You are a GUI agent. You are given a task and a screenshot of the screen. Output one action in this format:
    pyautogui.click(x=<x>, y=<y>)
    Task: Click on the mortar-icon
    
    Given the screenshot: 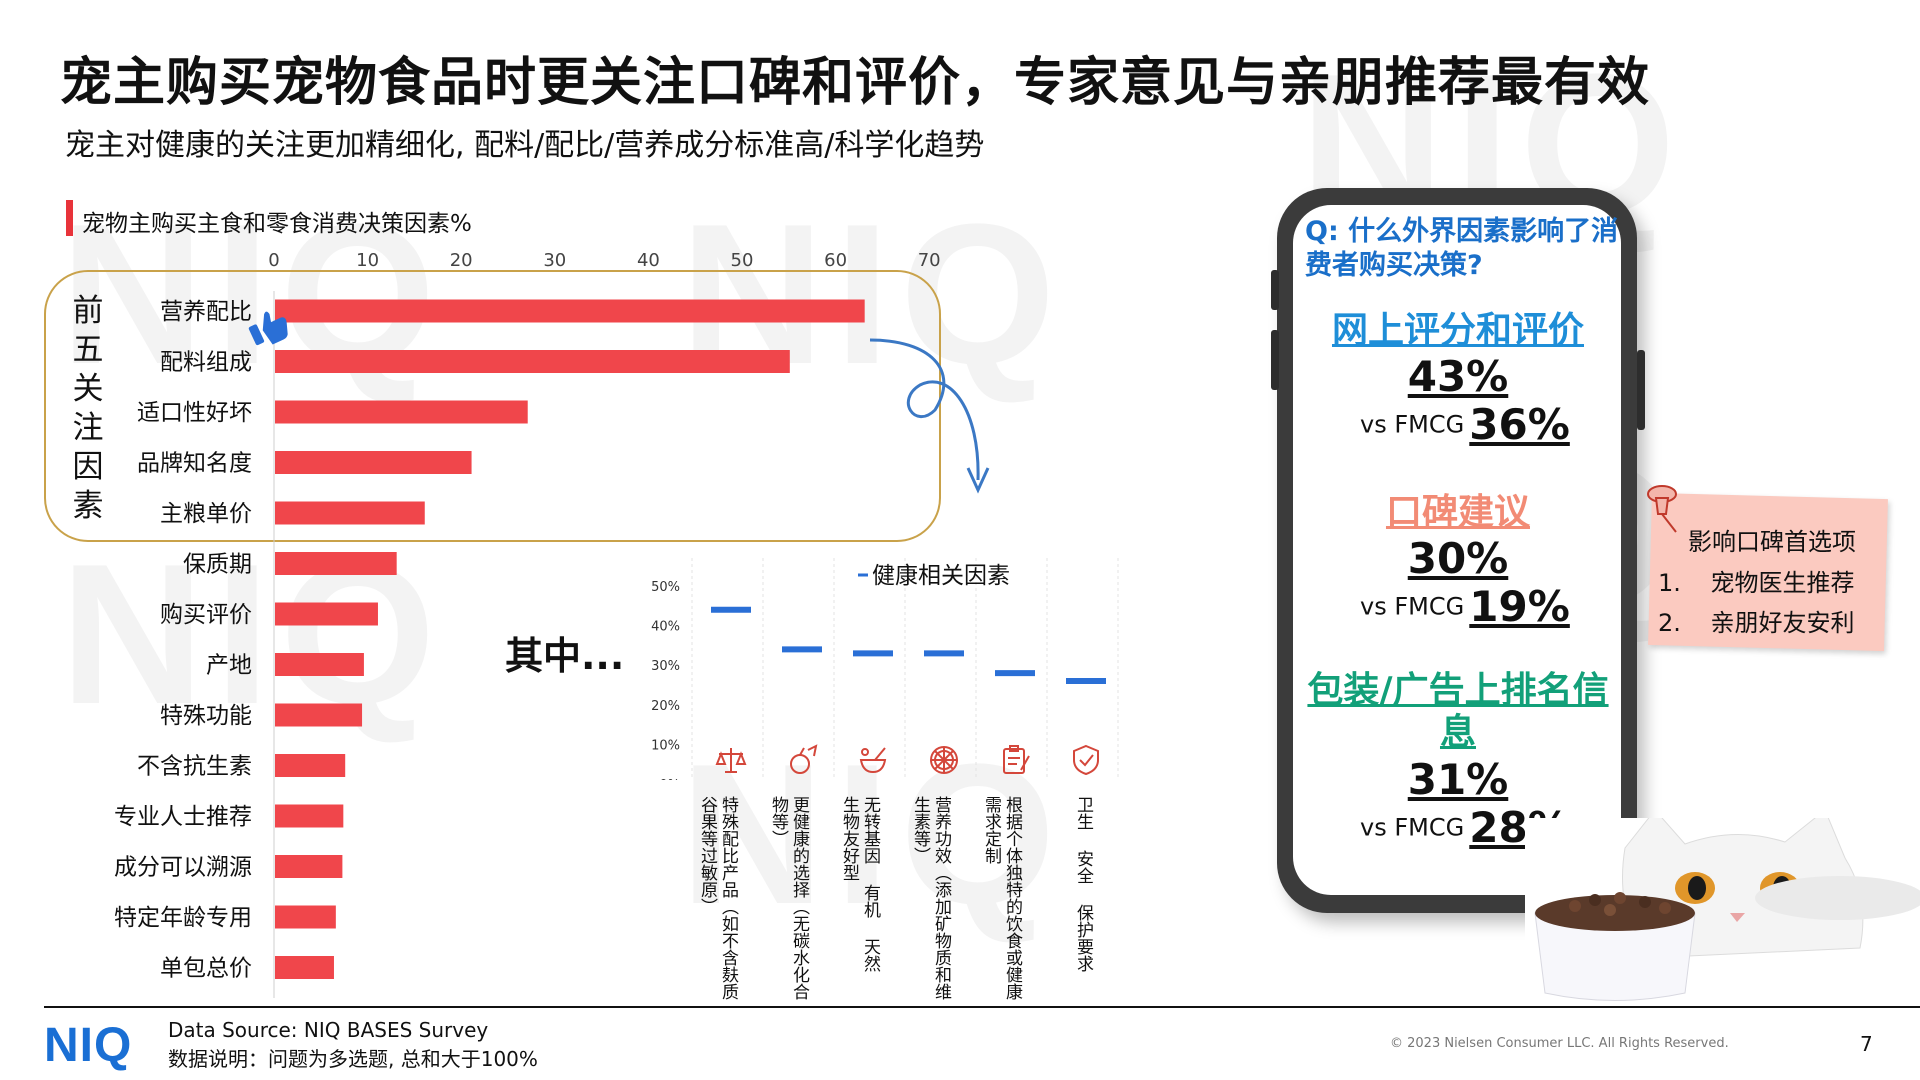 What is the action you would take?
    pyautogui.click(x=873, y=760)
    